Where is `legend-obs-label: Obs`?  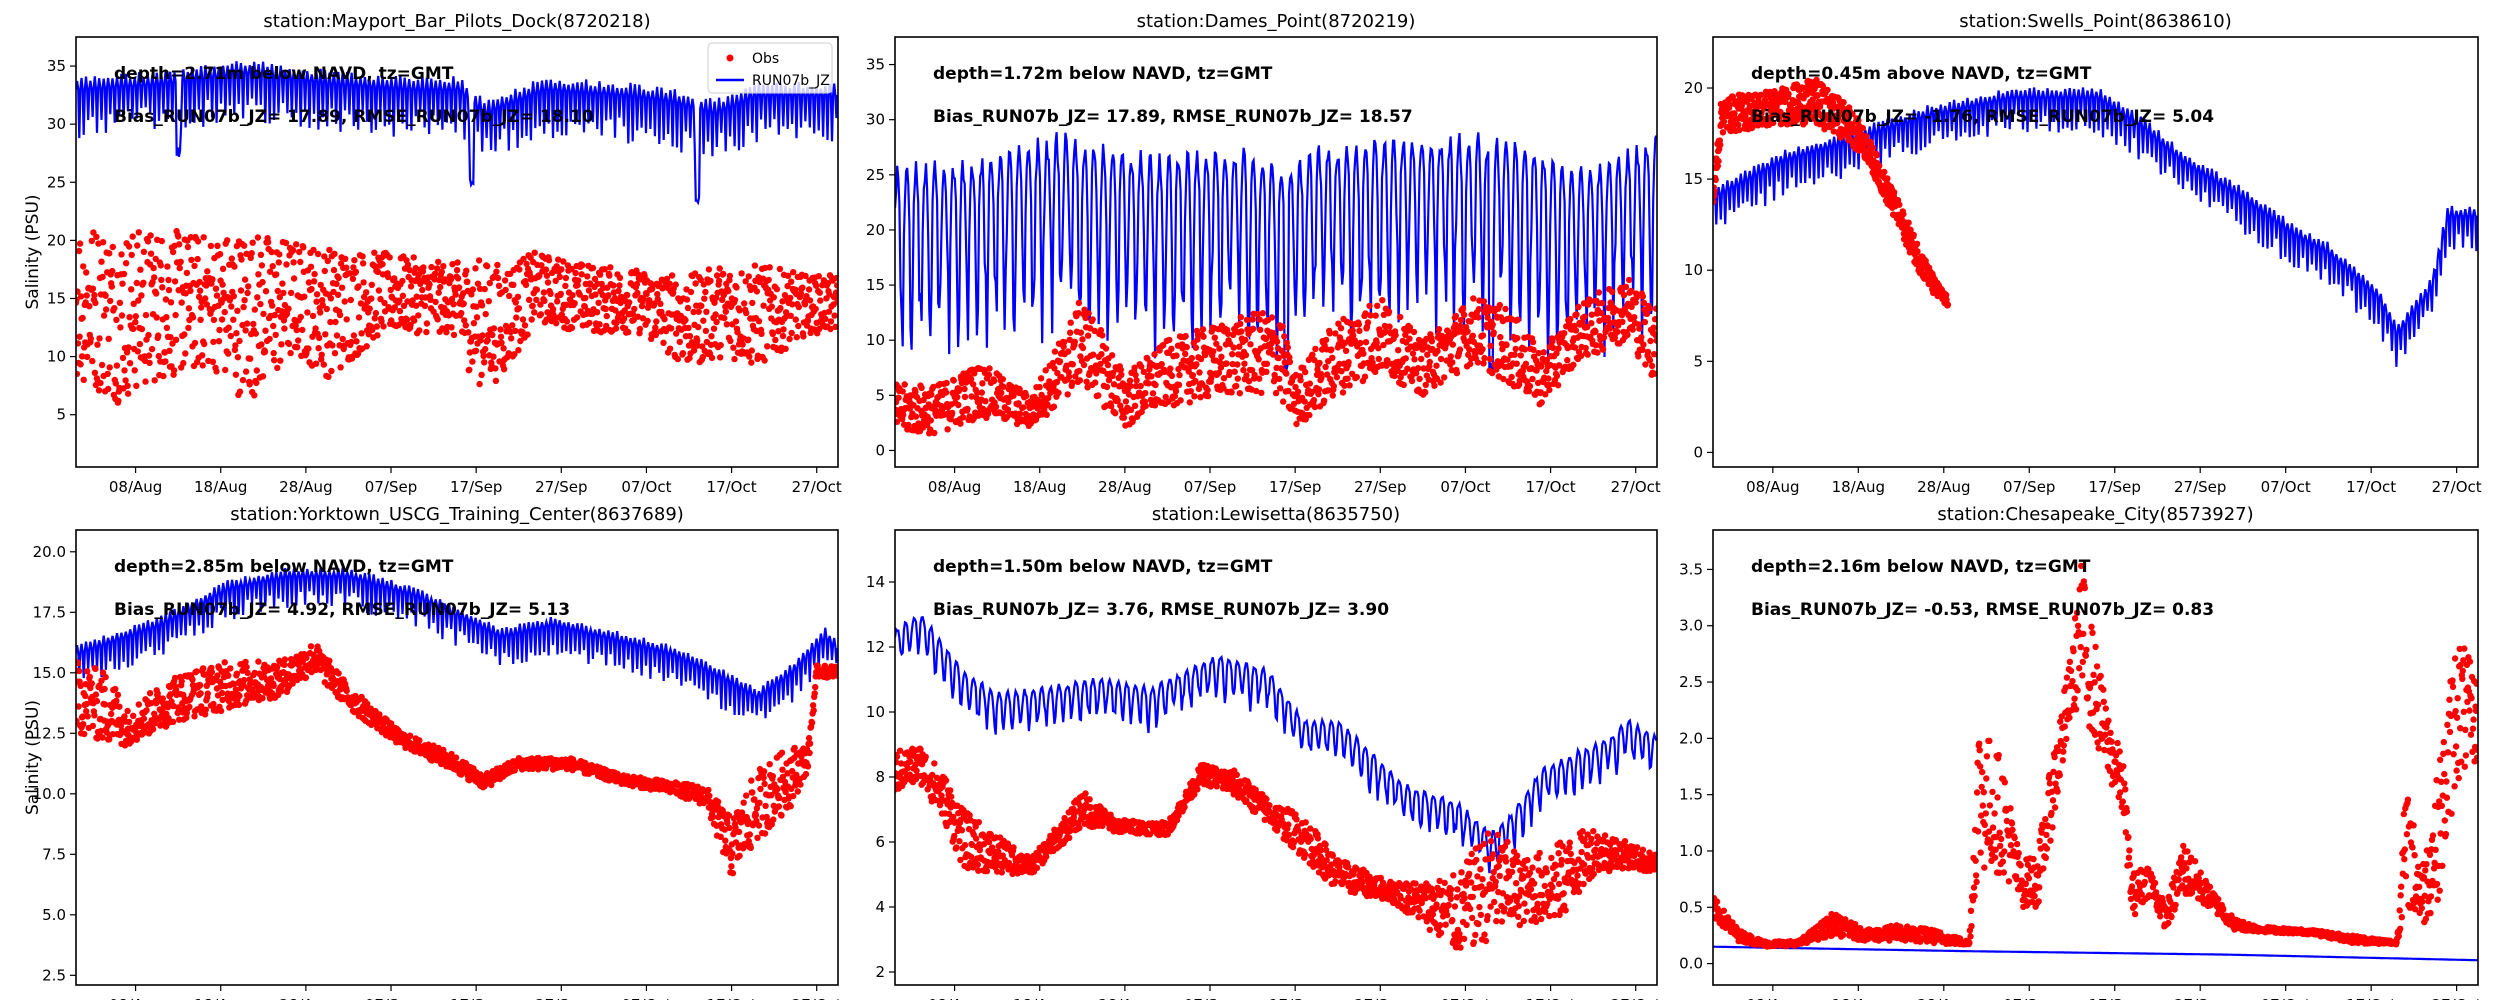 legend-obs-label: Obs is located at coordinates (765, 59).